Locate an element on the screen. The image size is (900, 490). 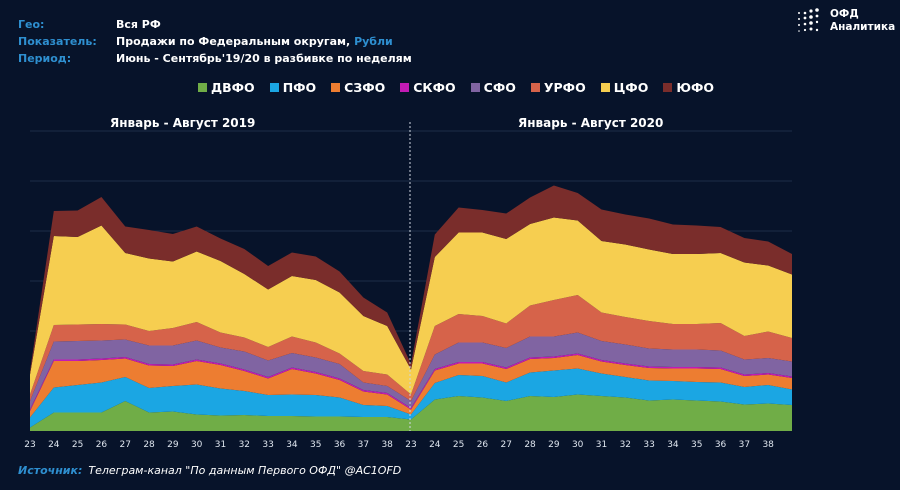
source-label: Источник: is located at coordinates (50, 470).